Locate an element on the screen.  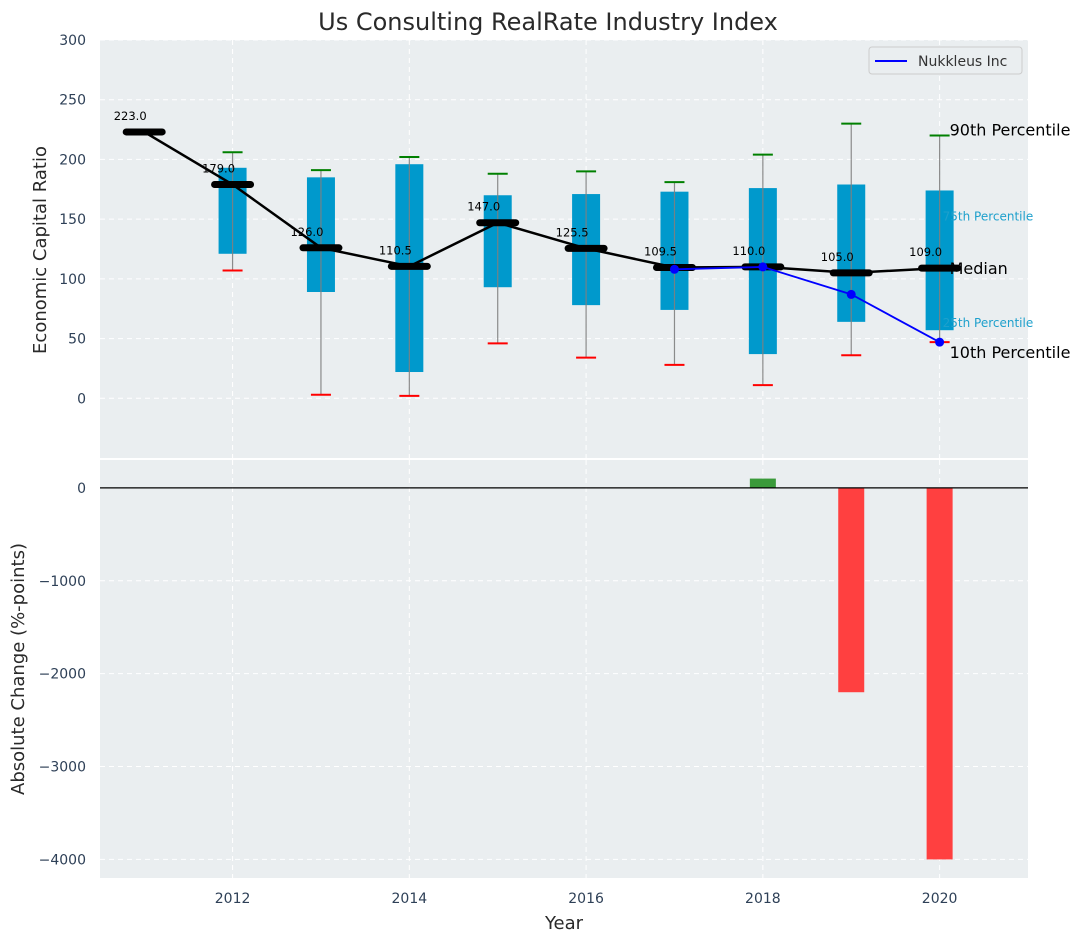
bottom-y-ticks: 0 −1000 −2000 −3000 −4000 is located at coordinates (62, 675).